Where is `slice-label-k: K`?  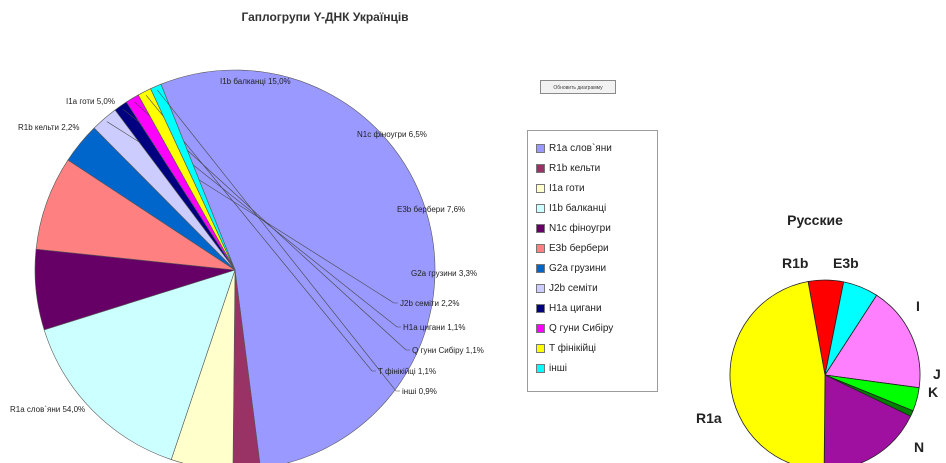
slice-label-k: K is located at coordinates (933, 392).